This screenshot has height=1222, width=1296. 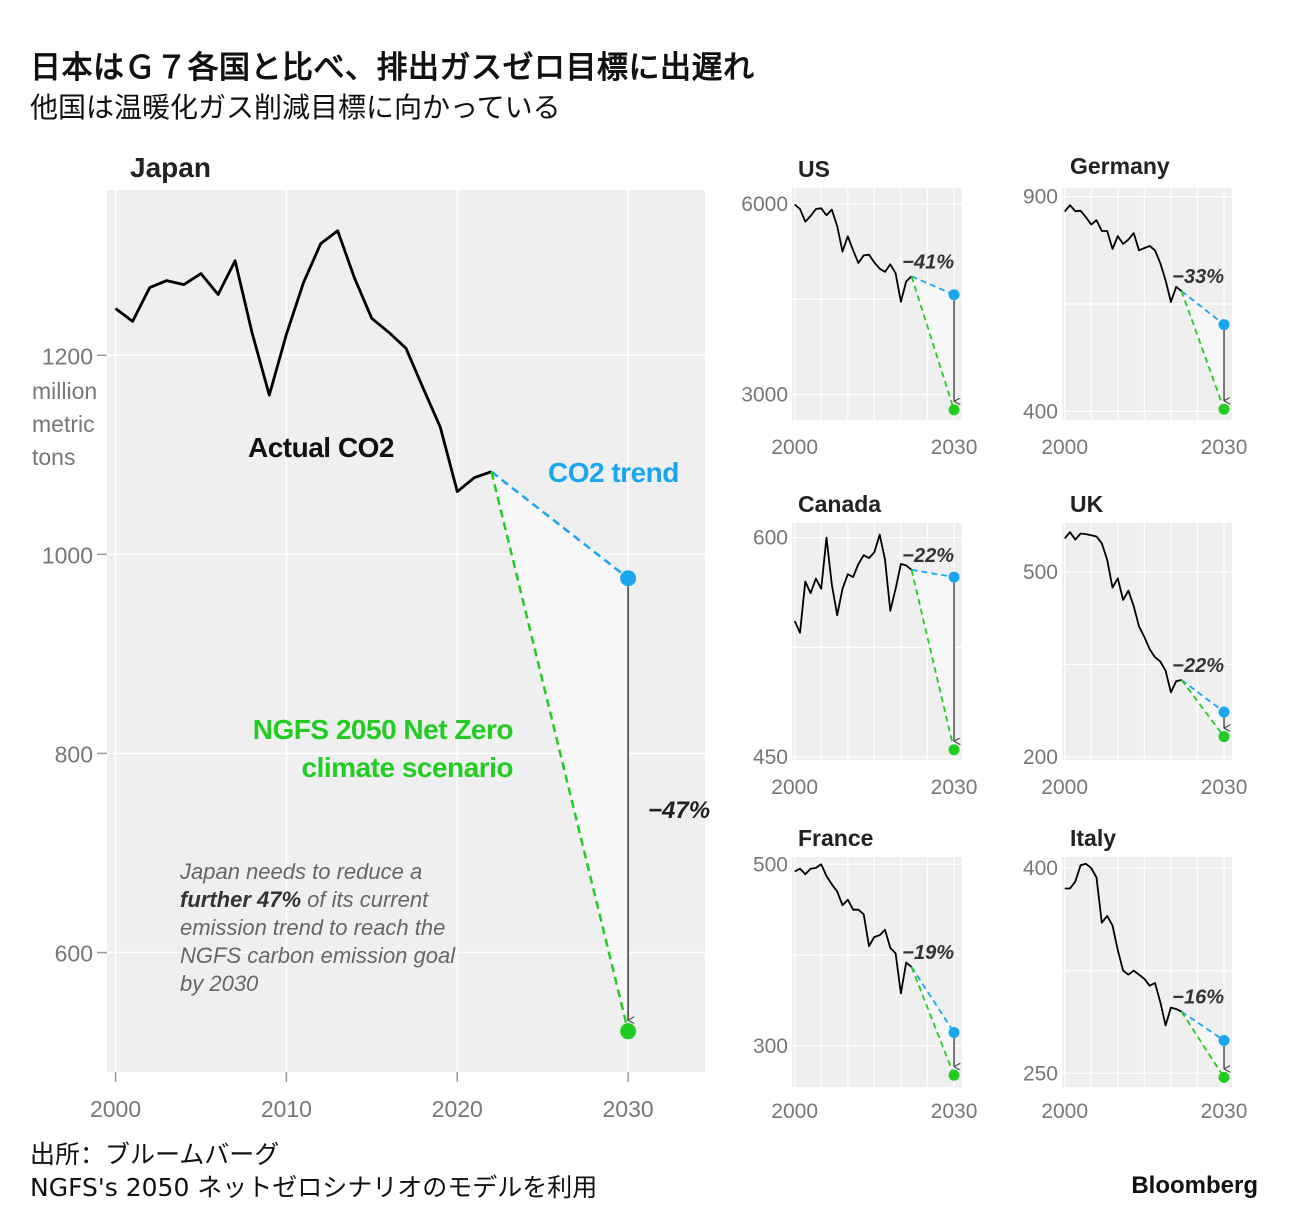 What do you see at coordinates (300, 871) in the screenshot?
I see `annotation-line-1: Japan needs to reduce a` at bounding box center [300, 871].